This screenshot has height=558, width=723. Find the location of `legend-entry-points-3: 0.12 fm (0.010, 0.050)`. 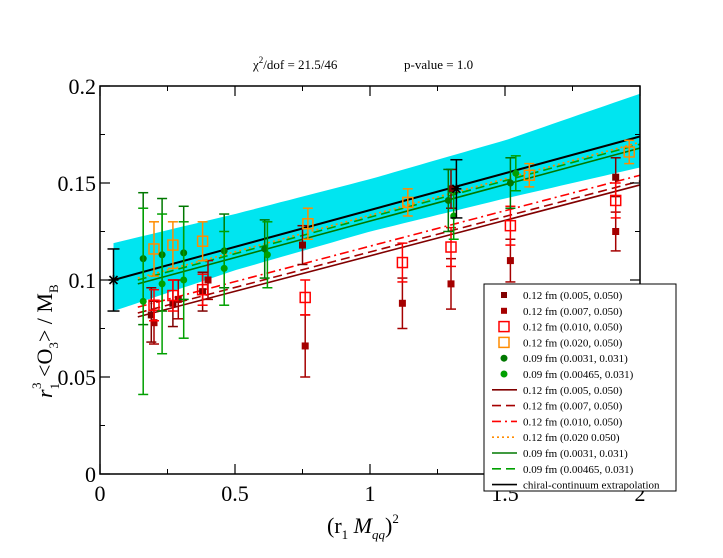

legend-entry-points-3: 0.12 fm (0.010, 0.050) is located at coordinates (560, 327).